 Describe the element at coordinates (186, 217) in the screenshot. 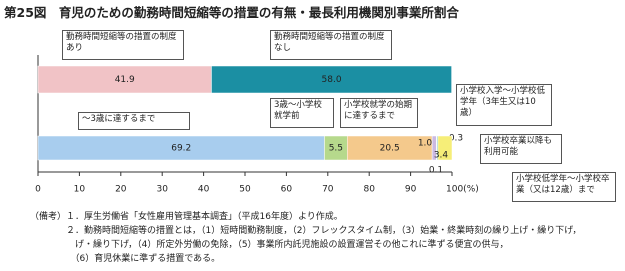

I see `note-line: （備考）１．厚生労働省「女性雇用管理基本調査」（平成16年度）より作成。` at that location.